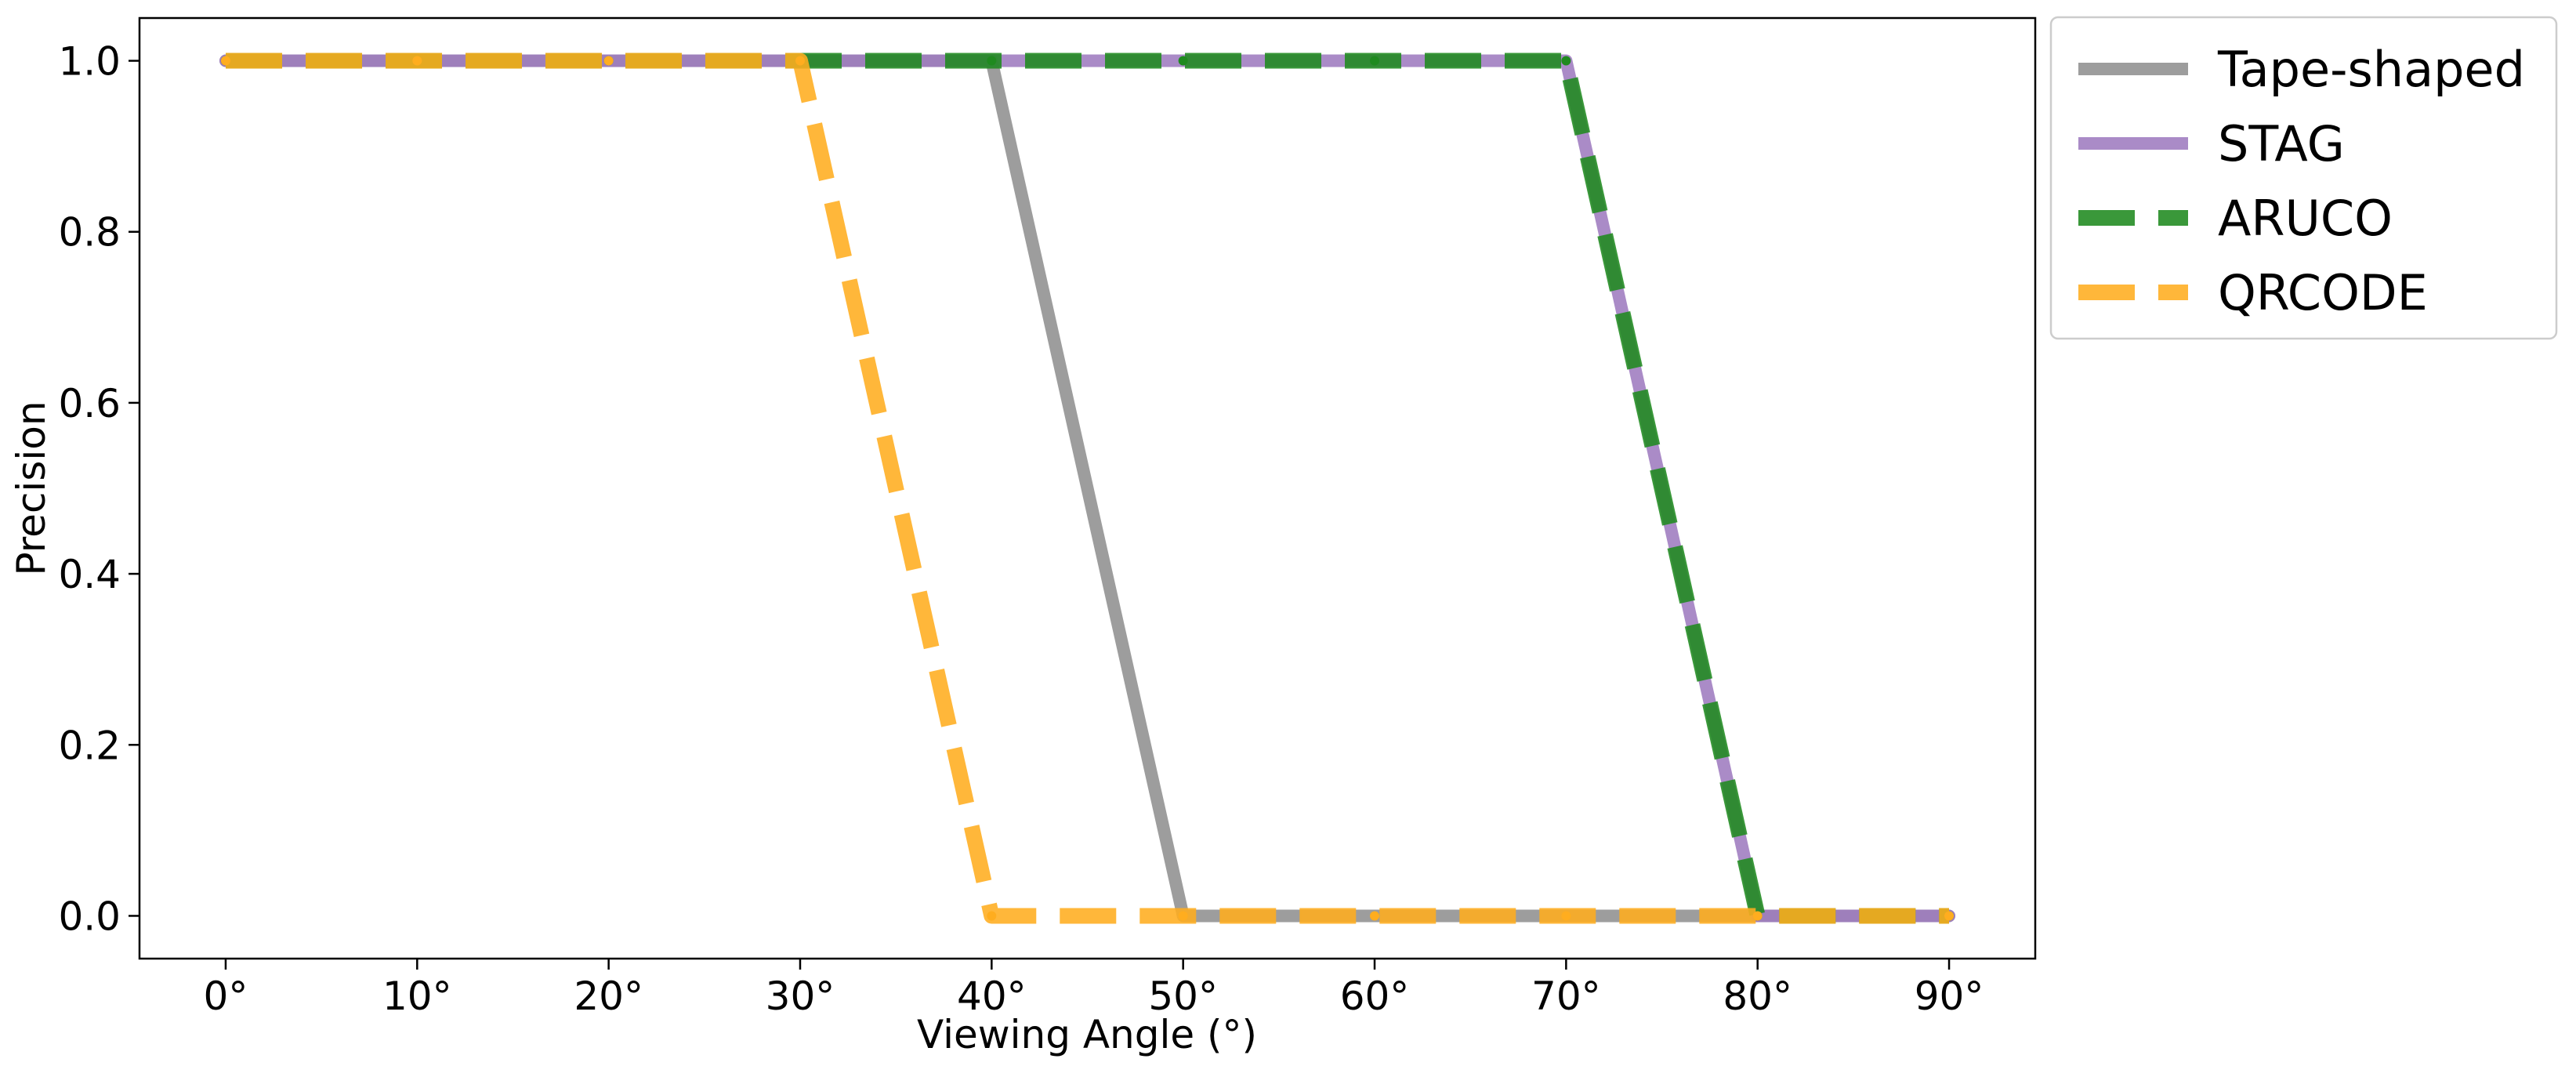  I want to click on x-tick-label: 30°, so click(800, 996).